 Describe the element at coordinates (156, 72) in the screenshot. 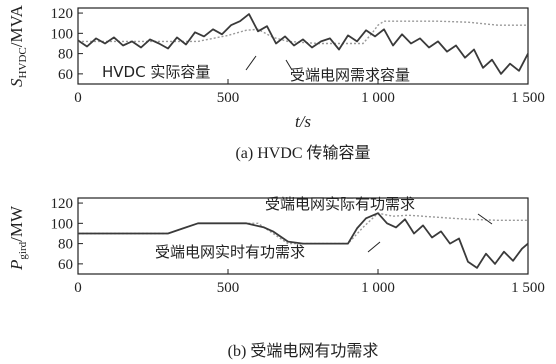

I see `annotation-actual-capacity: HVDC 实际容量` at that location.